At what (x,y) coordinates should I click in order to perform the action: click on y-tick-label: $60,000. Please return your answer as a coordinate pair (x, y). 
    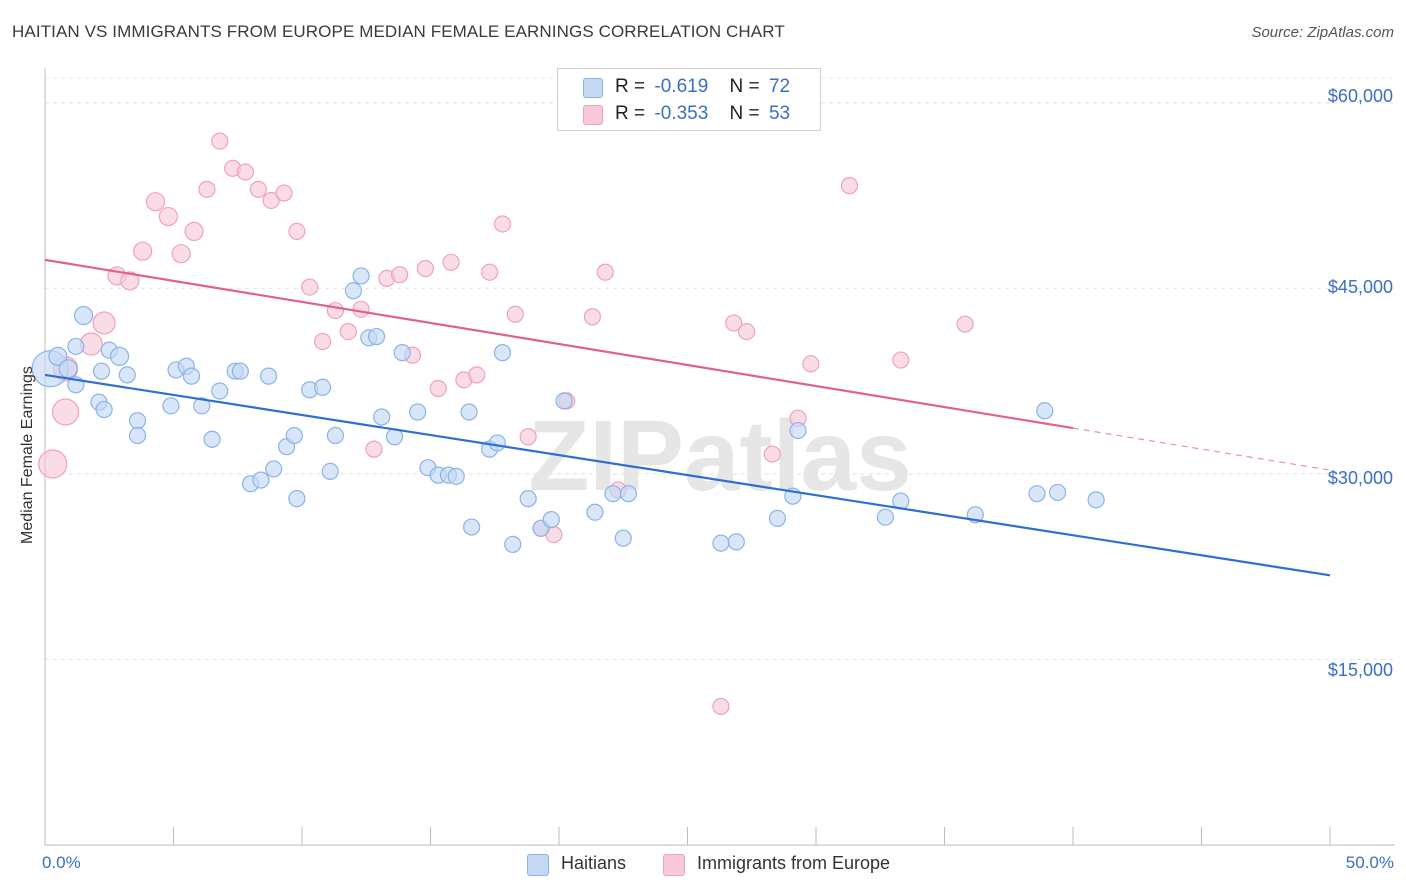
    Looking at the image, I should click on (1360, 96).